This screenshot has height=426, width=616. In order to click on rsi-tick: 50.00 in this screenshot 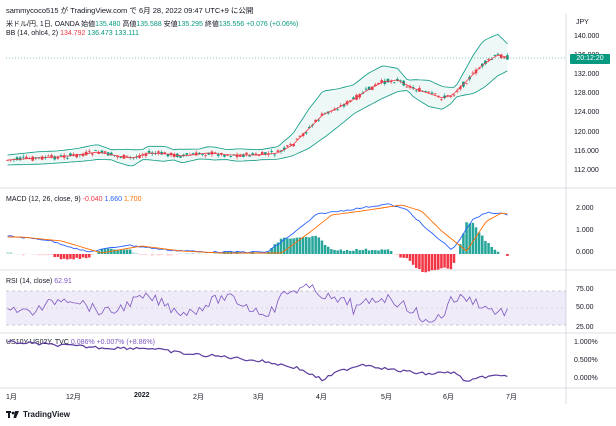, I will do `click(585, 307)`.